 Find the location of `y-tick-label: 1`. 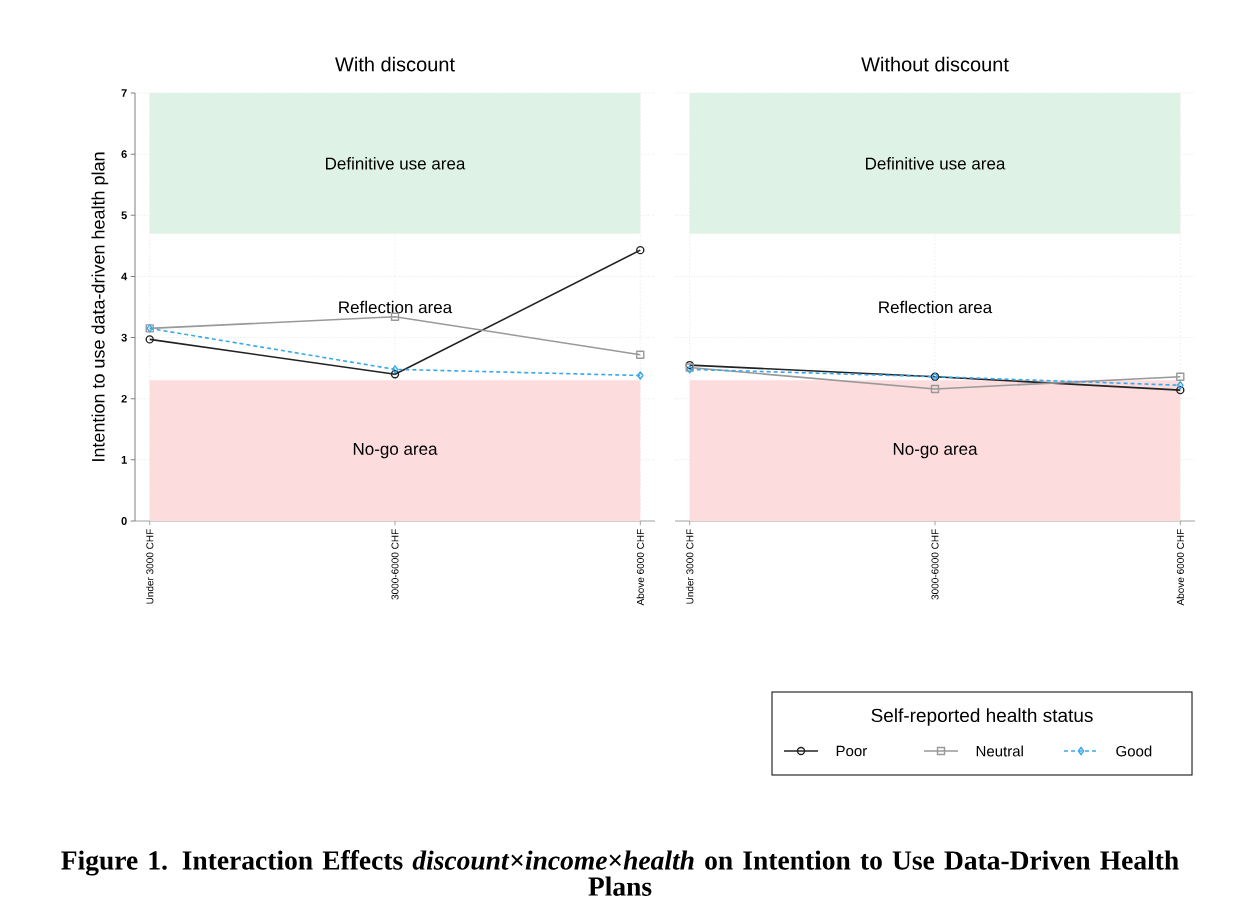

y-tick-label: 1 is located at coordinates (124, 460).